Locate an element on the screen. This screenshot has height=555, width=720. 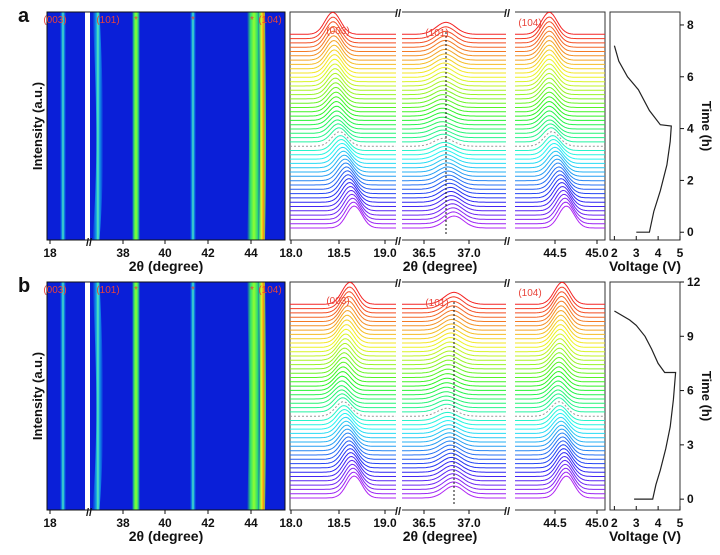
peak-label: (101) is located at coordinates (436, 303).